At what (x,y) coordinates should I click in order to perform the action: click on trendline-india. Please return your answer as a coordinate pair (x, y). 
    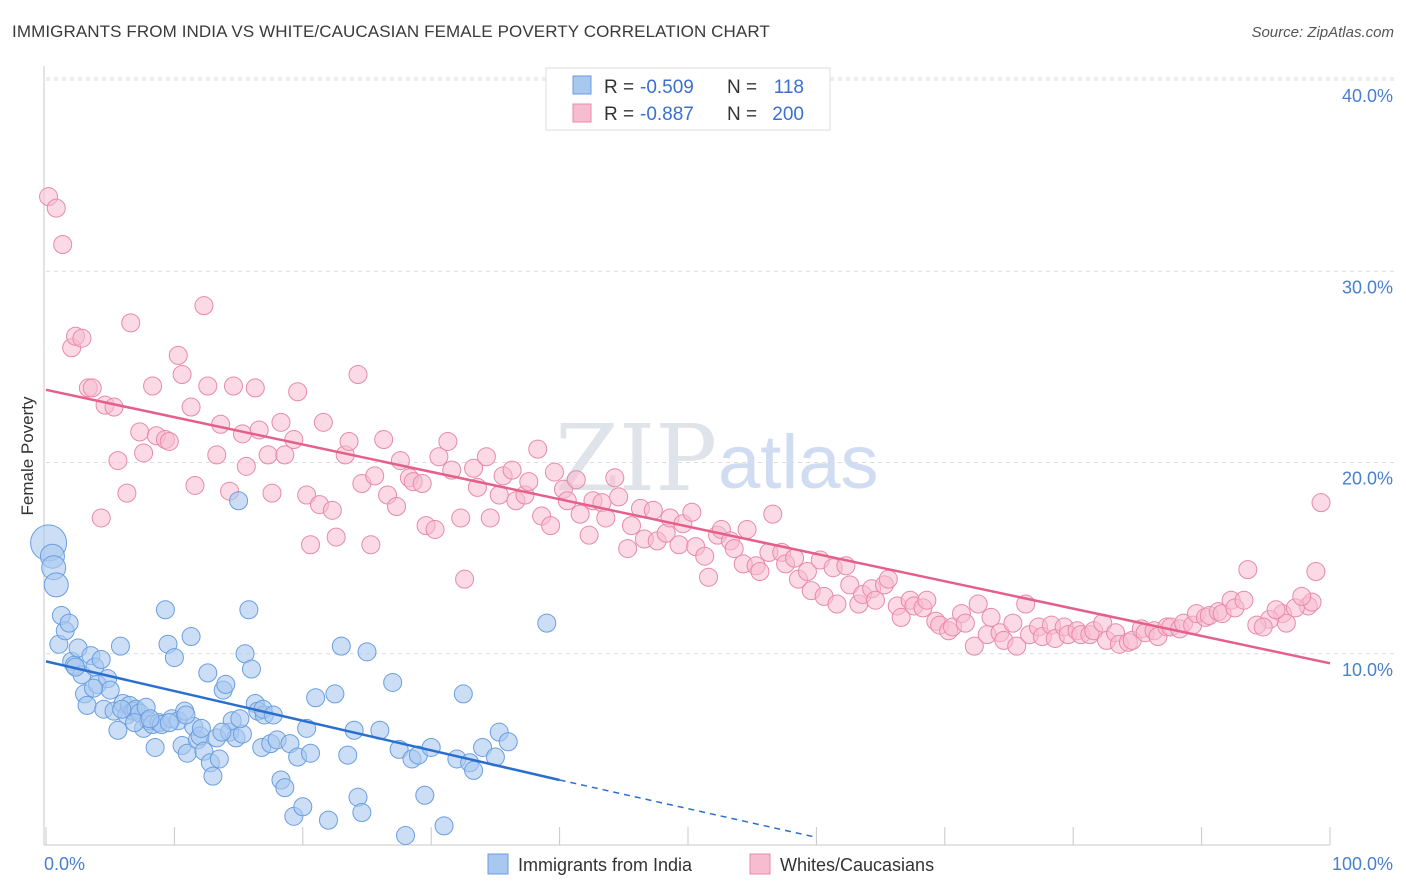
    Looking at the image, I should click on (302, 721).